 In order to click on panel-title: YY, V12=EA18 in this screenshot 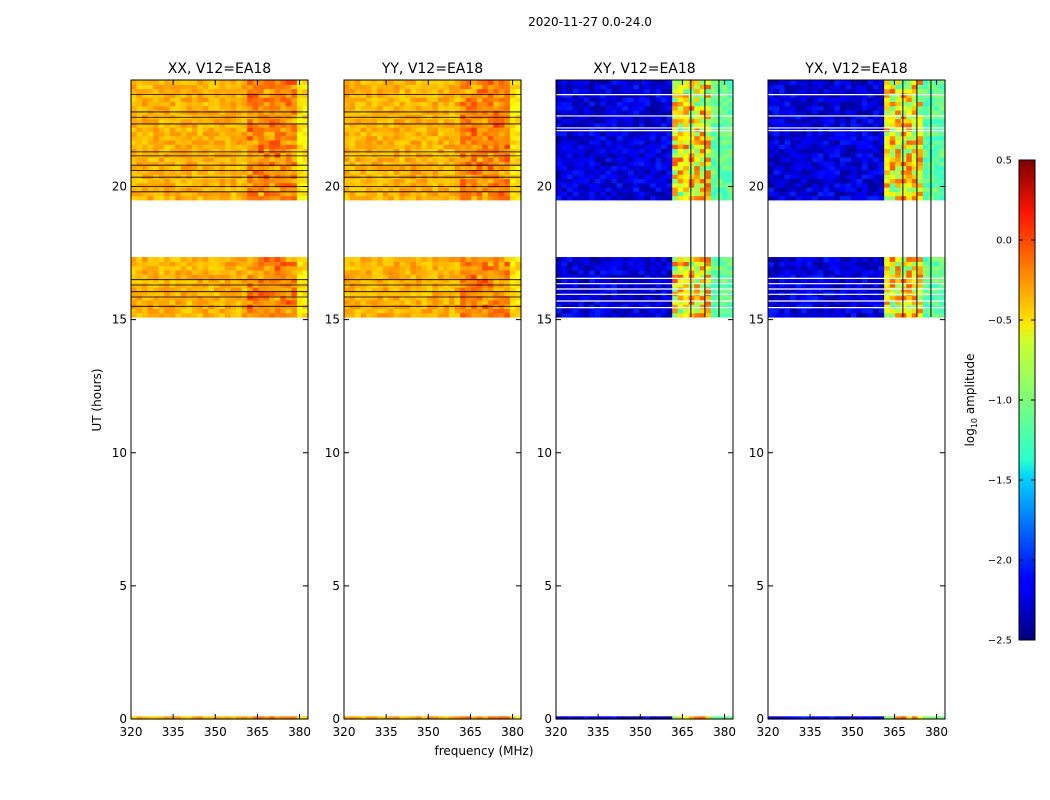, I will do `click(432, 69)`.